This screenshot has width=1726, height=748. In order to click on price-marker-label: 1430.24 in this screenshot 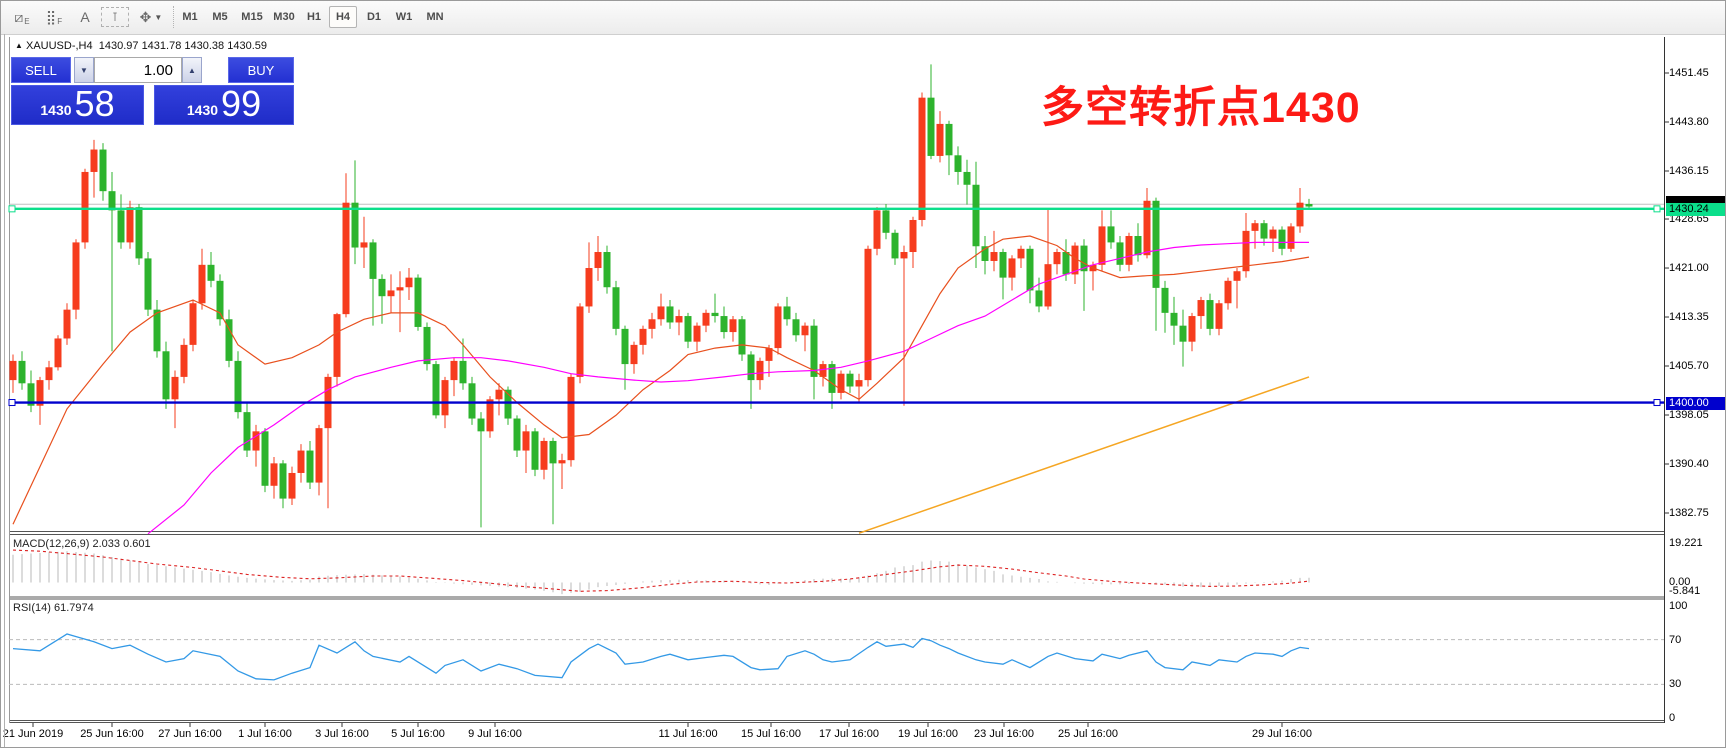, I will do `click(1695, 209)`.